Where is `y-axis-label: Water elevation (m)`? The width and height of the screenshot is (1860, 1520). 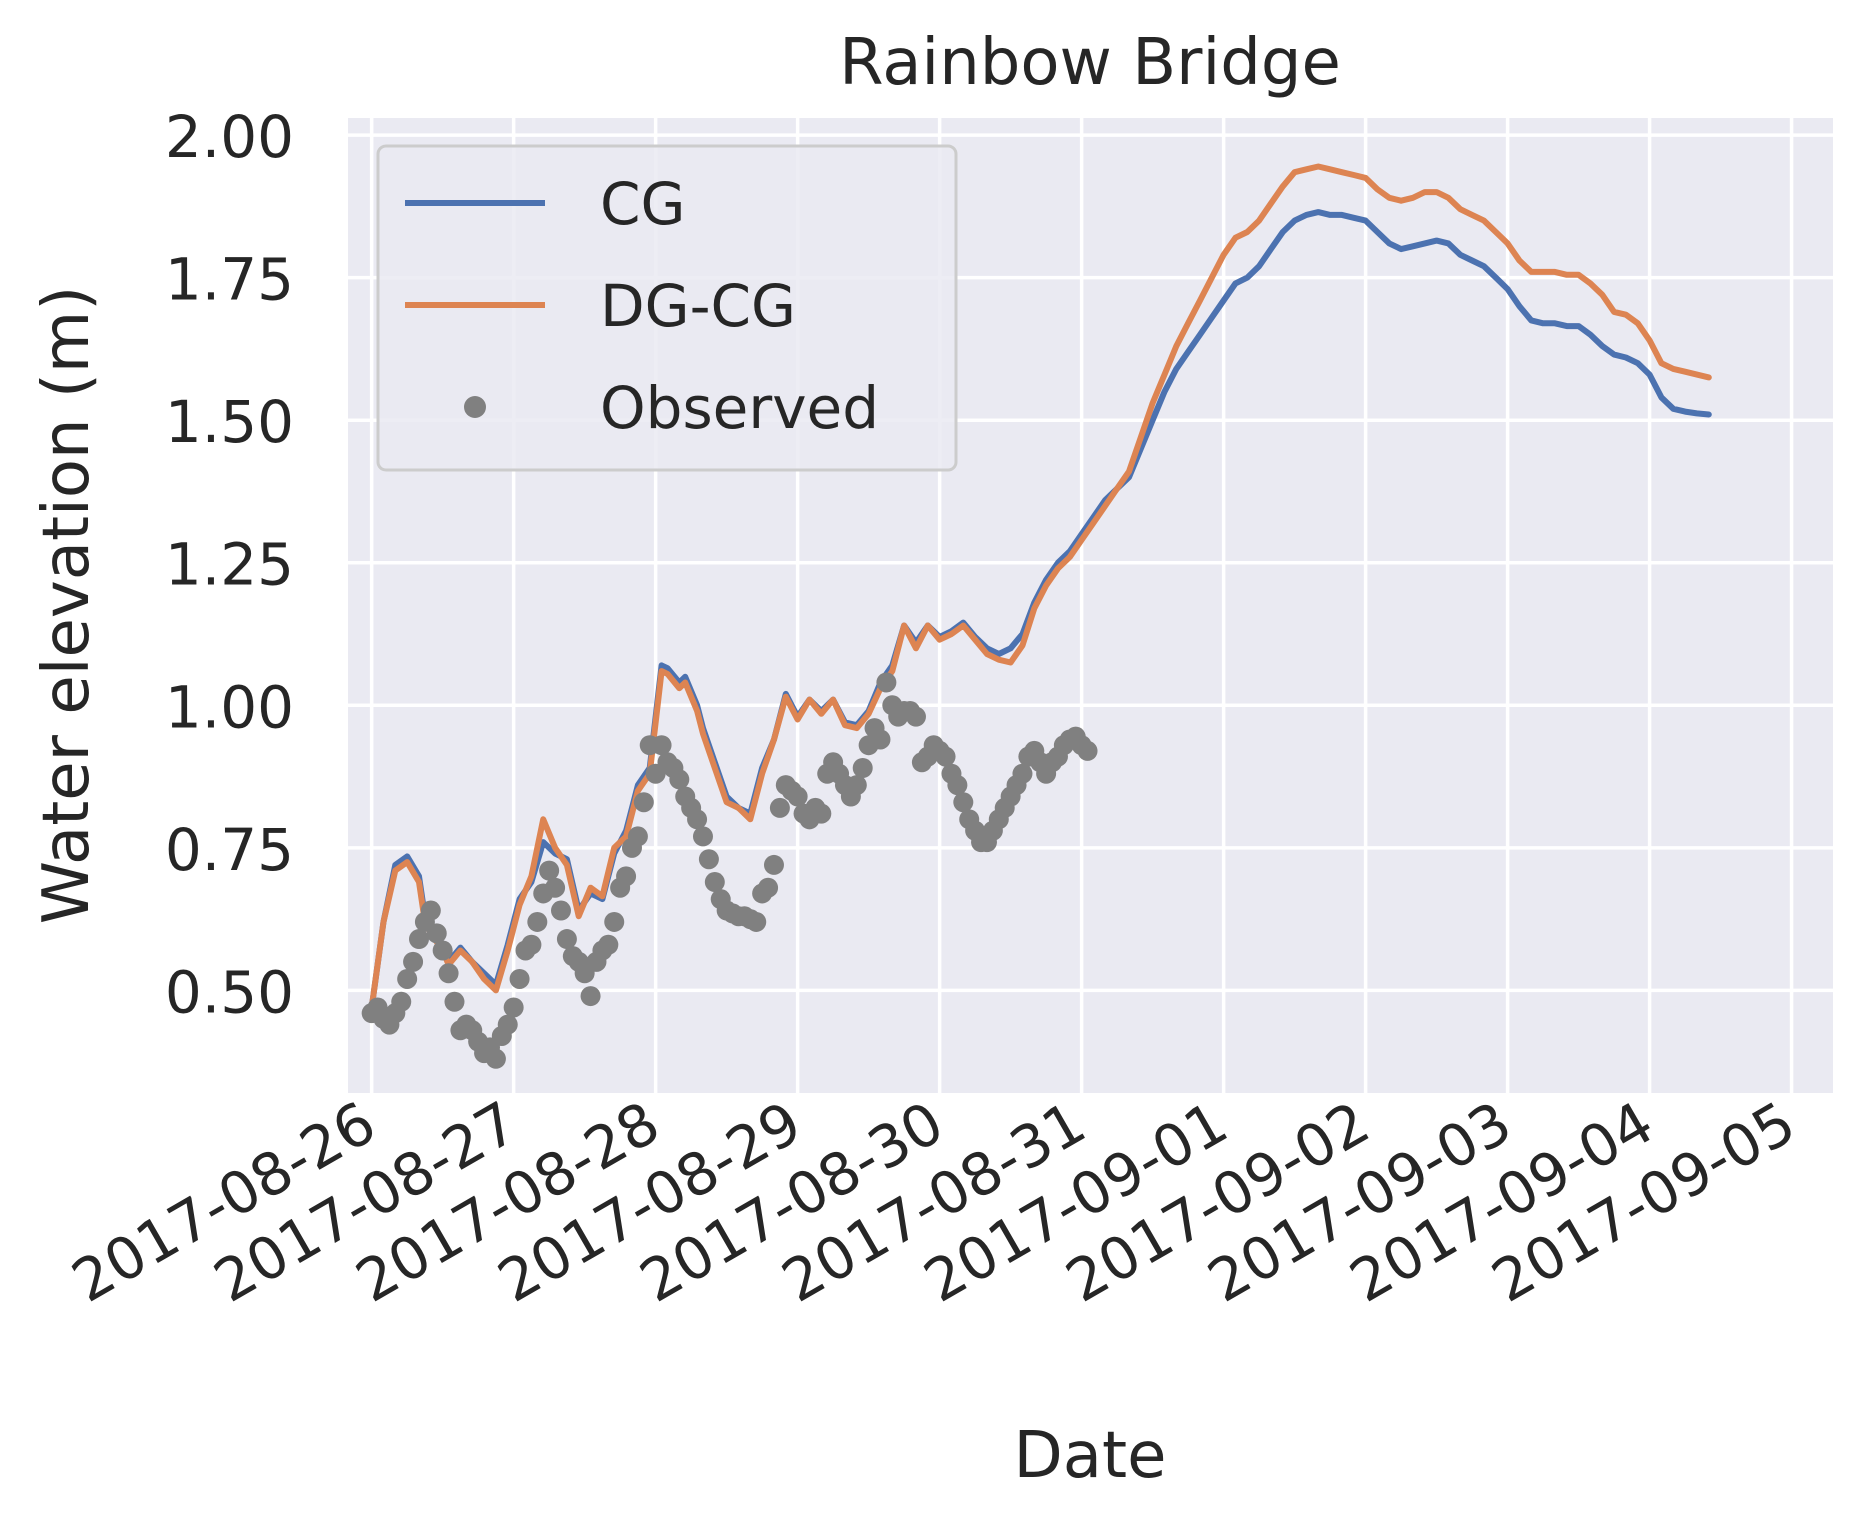
y-axis-label: Water elevation (m) is located at coordinates (67, 605).